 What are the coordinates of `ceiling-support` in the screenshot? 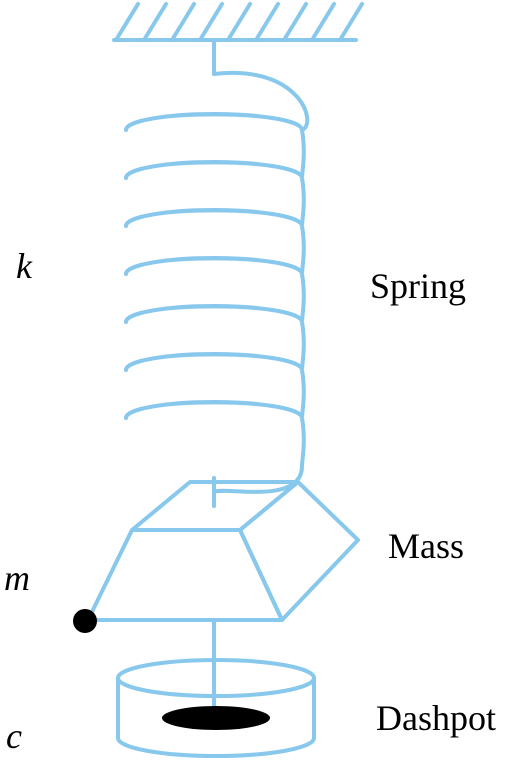 It's located at (238, 22).